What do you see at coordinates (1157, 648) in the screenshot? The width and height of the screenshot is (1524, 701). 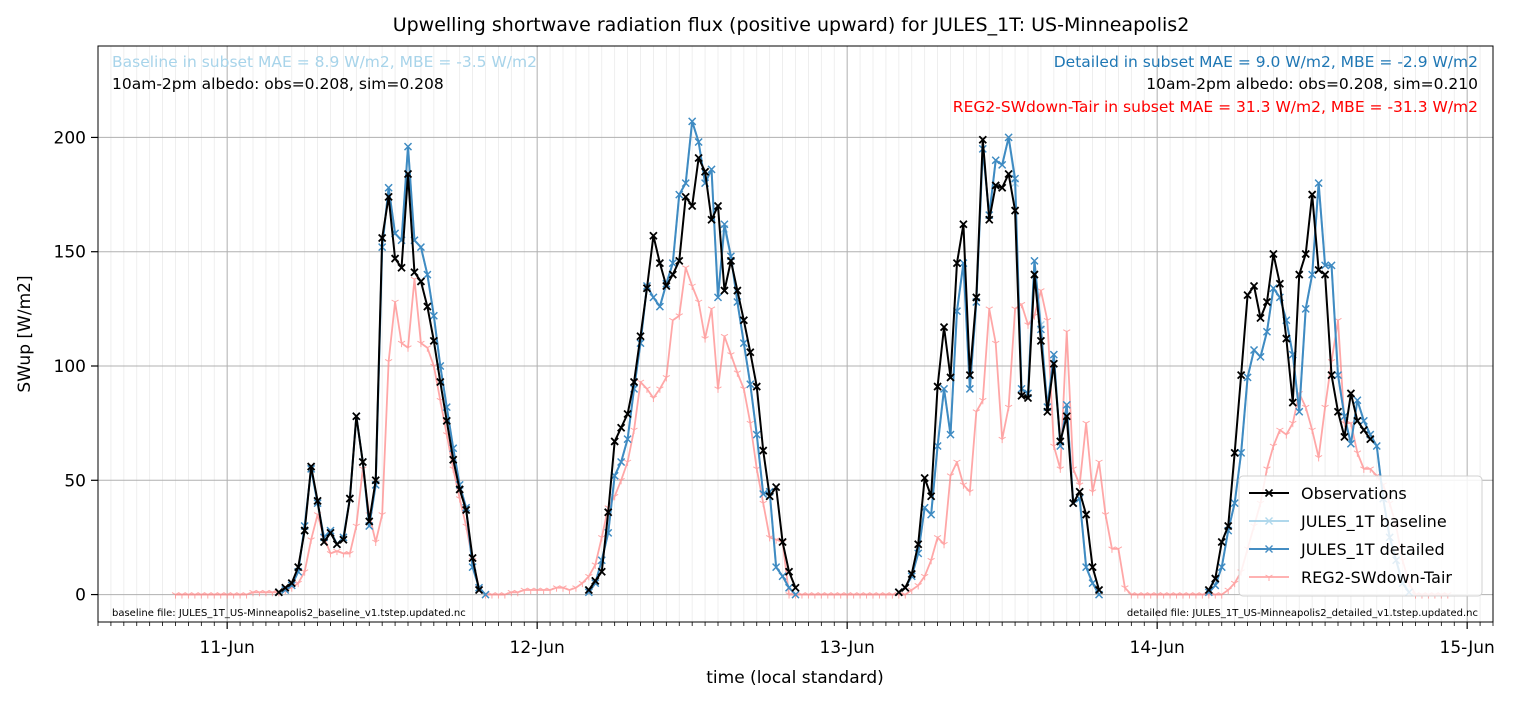 I see `x-tick-label: 14-Jun` at bounding box center [1157, 648].